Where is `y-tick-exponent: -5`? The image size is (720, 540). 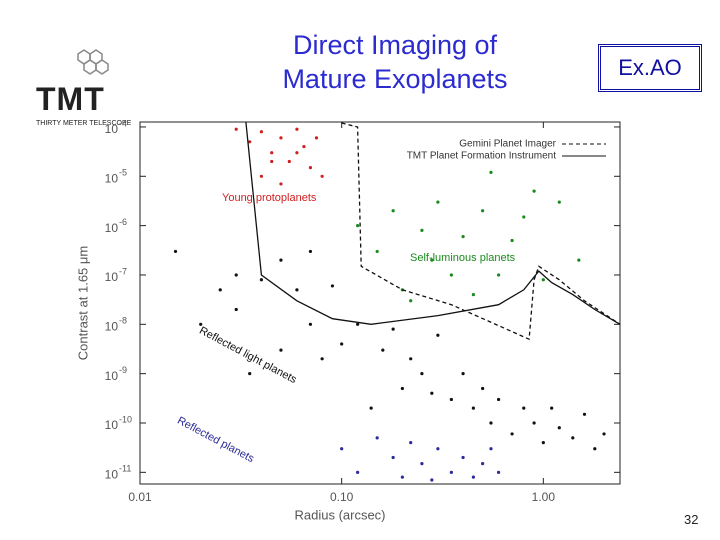 y-tick-exponent: -5 is located at coordinates (123, 173).